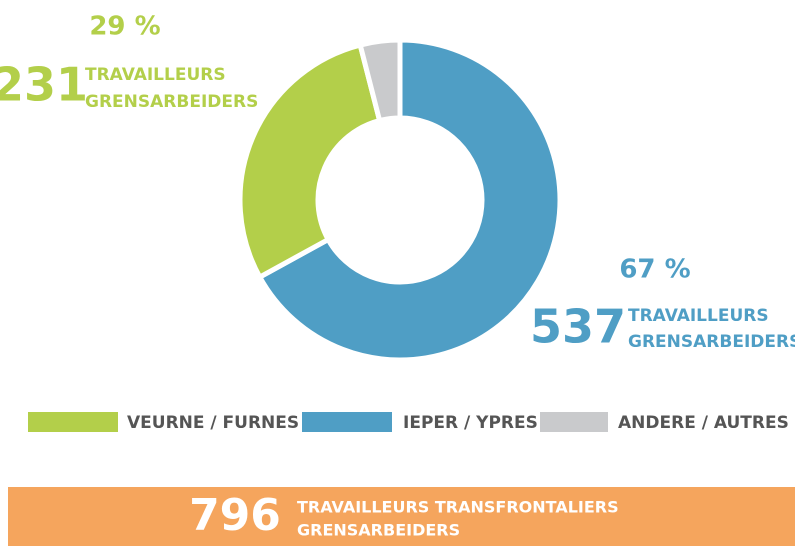 The height and width of the screenshot is (546, 795). What do you see at coordinates (213, 423) in the screenshot?
I see `legend-label: VEURNE / FURNES` at bounding box center [213, 423].